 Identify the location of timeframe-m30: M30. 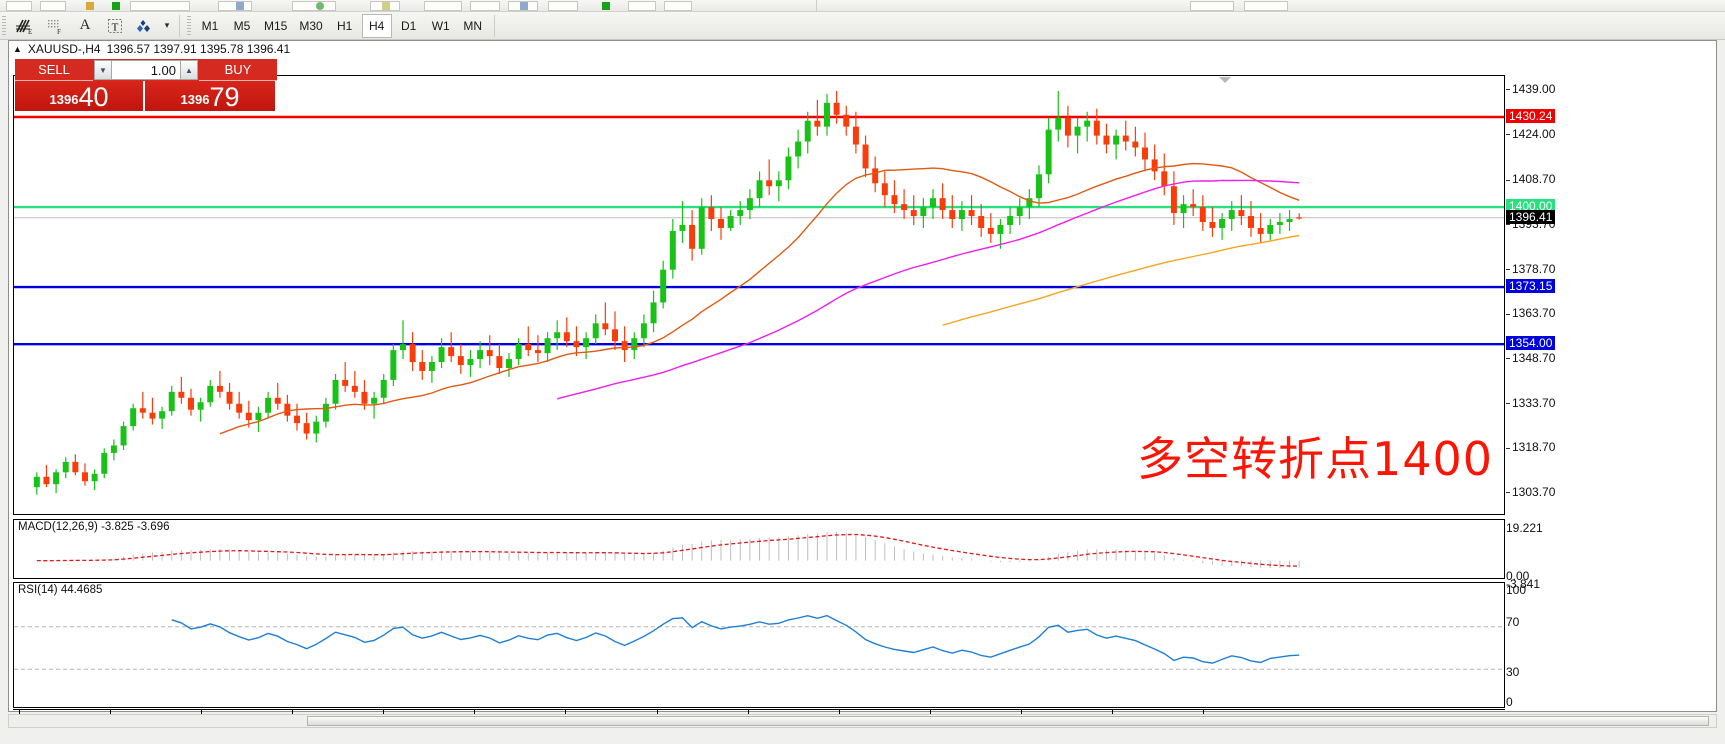
(311, 25).